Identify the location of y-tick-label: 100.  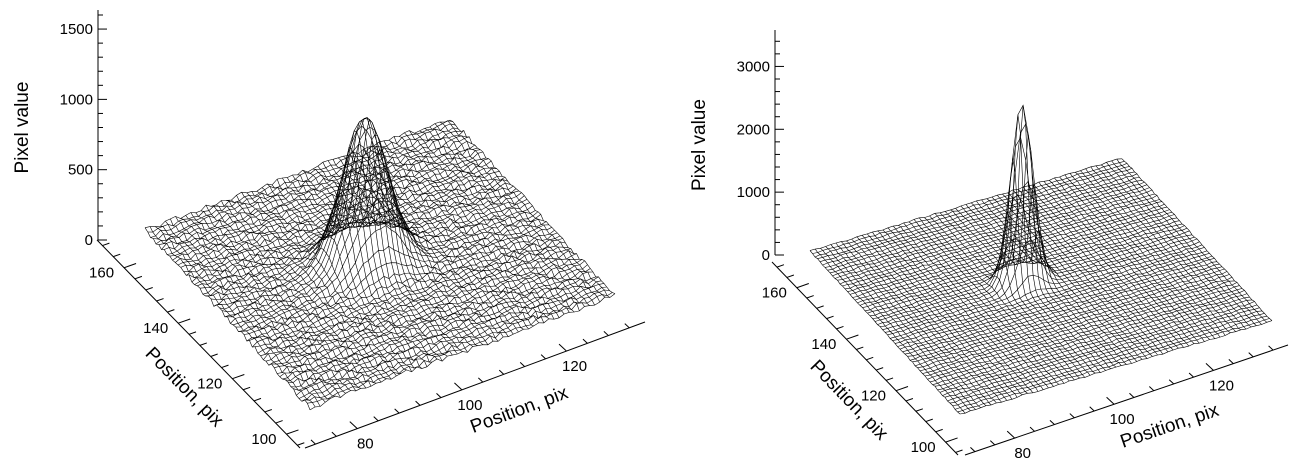
(263, 439).